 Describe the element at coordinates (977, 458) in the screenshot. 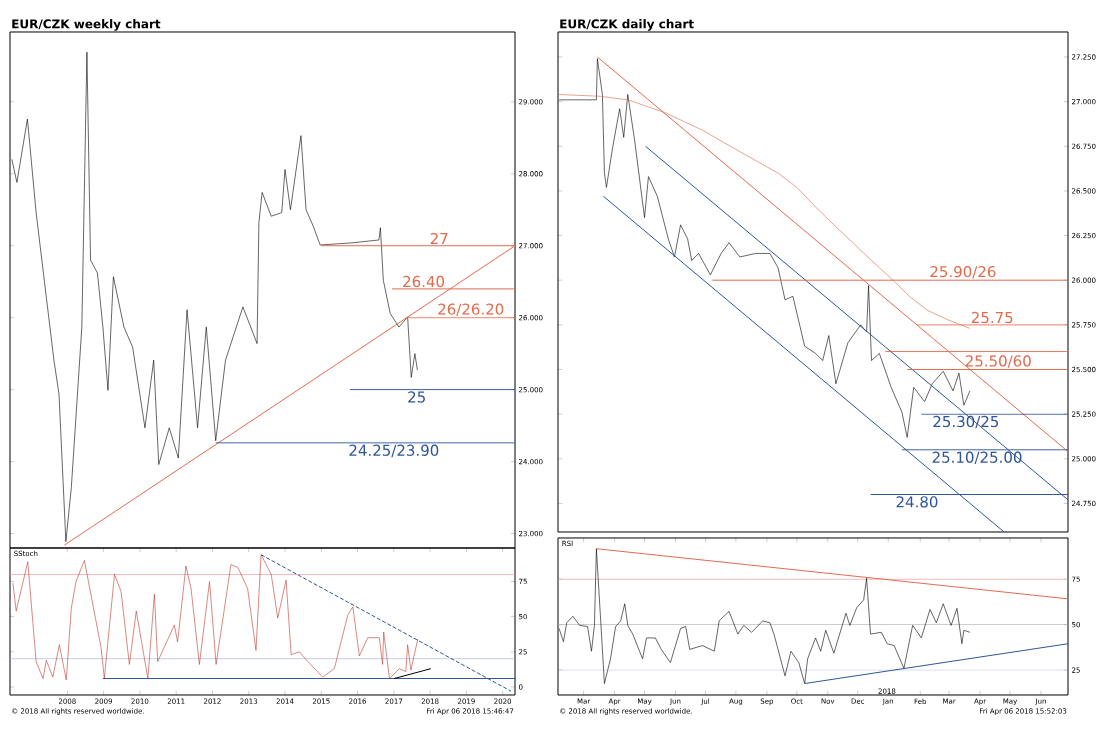

I see `annotation: 25.10/25.00` at that location.